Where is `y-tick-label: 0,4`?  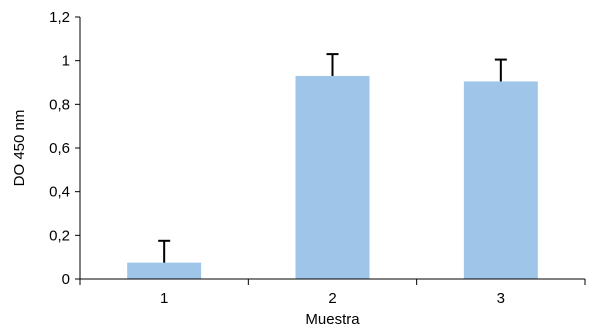
y-tick-label: 0,4 is located at coordinates (59, 192).